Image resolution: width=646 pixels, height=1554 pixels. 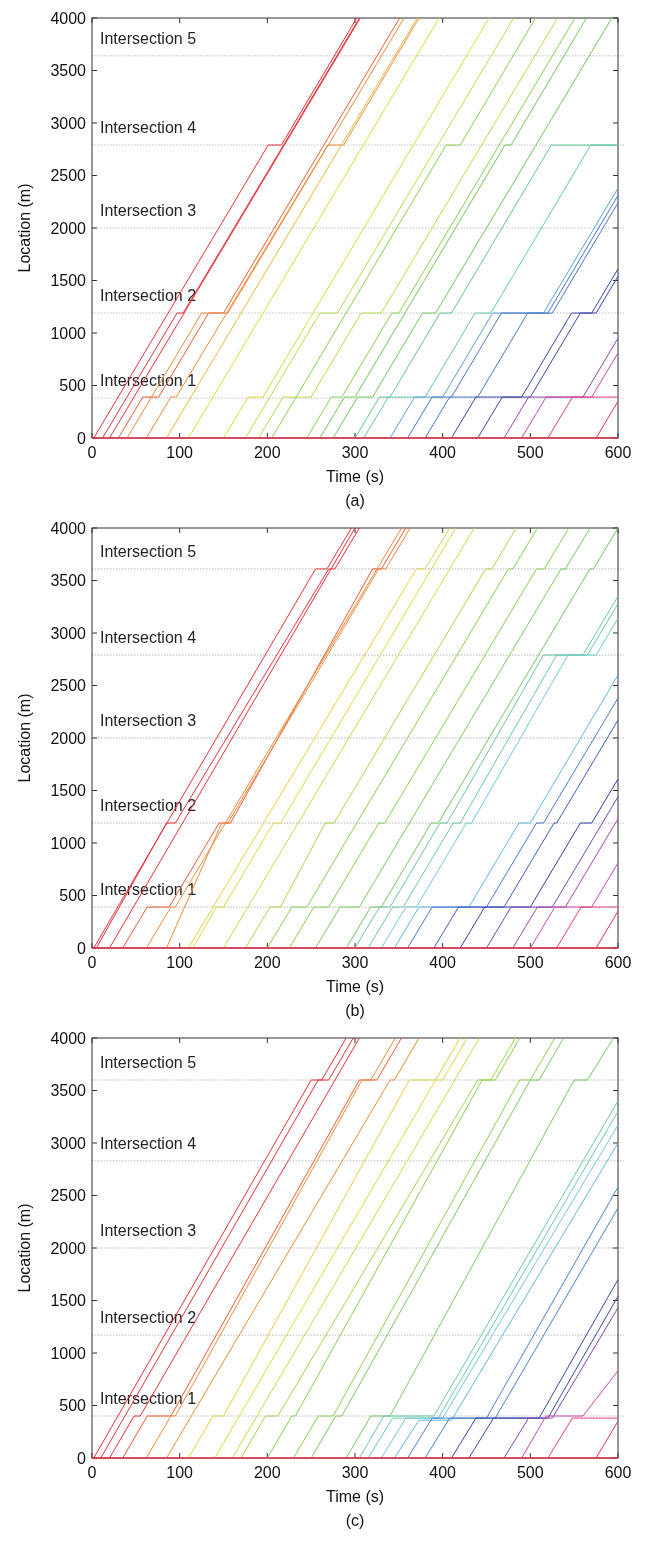 I want to click on text: (b), so click(x=355, y=1010).